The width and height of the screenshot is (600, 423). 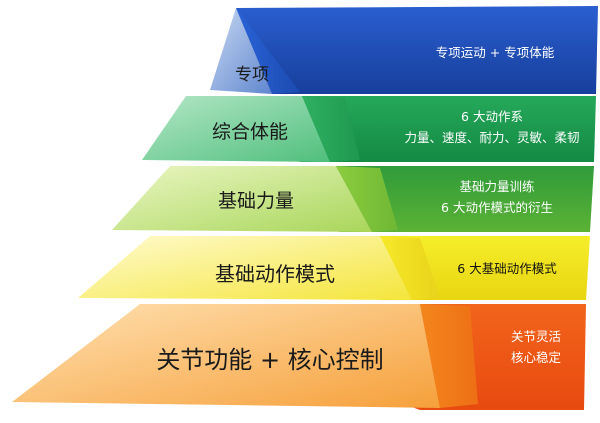 I want to click on tier-2-left-face, so click(x=236, y=129).